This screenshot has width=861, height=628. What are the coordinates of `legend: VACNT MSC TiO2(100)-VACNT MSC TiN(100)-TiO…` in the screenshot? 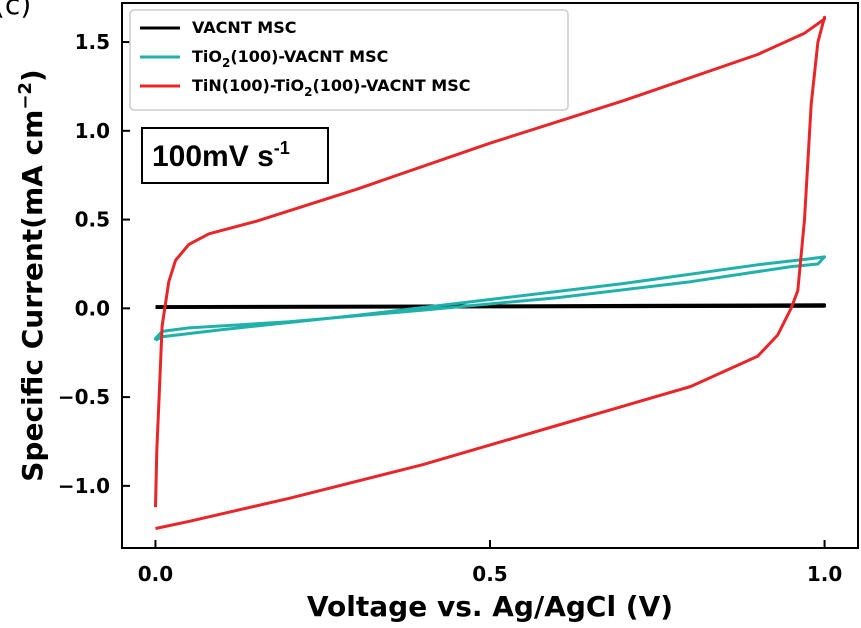 It's located at (349, 60).